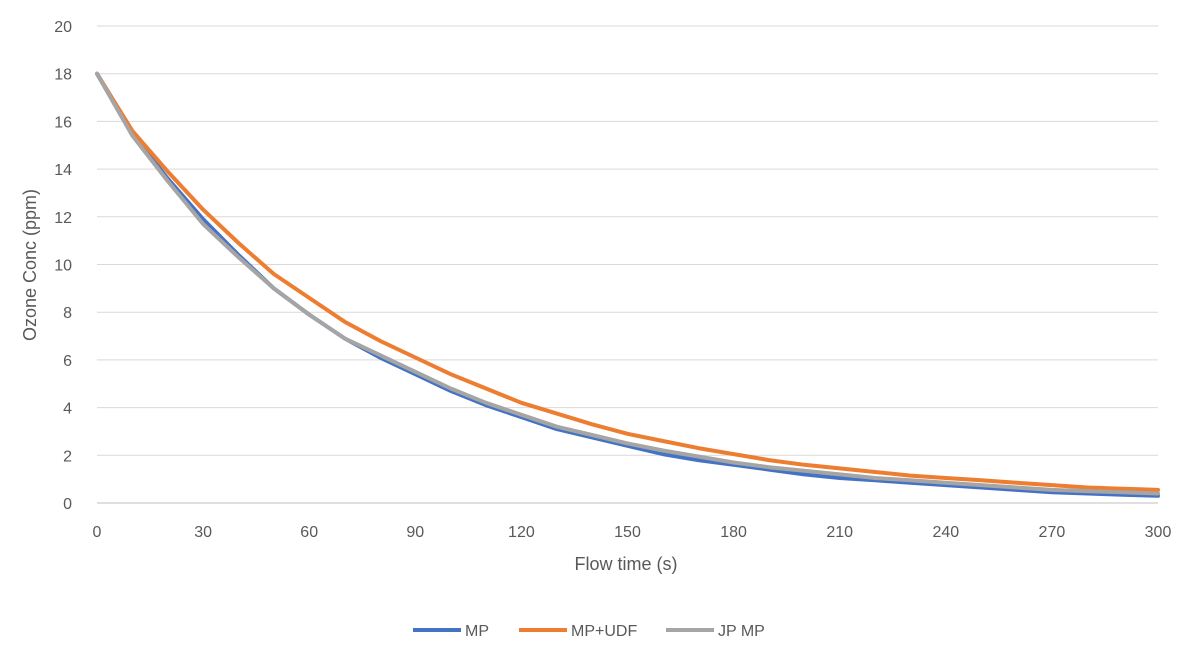 The image size is (1188, 650). Describe the element at coordinates (63, 27) in the screenshot. I see `y-tick-label: 20` at that location.